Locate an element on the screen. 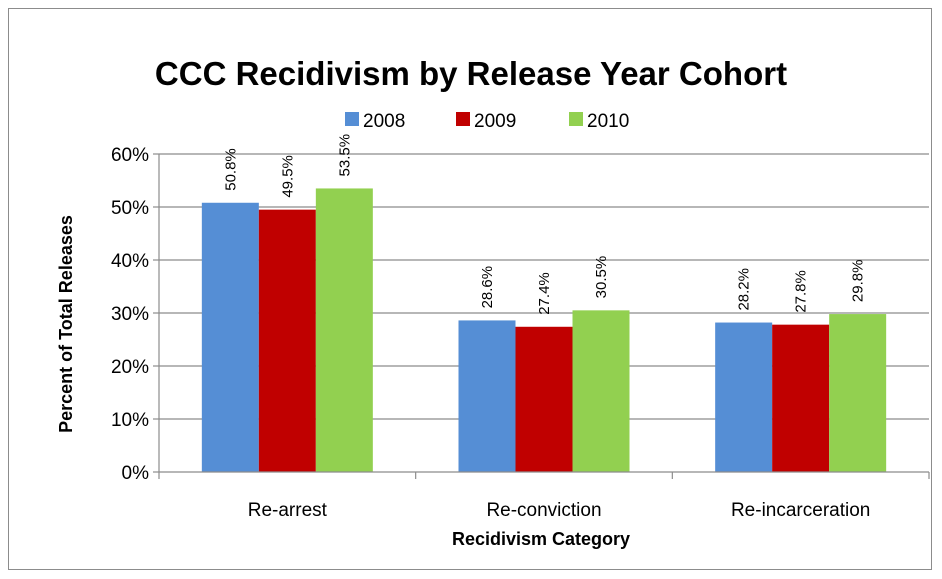 The width and height of the screenshot is (942, 579). data-label: 30.5% is located at coordinates (601, 277).